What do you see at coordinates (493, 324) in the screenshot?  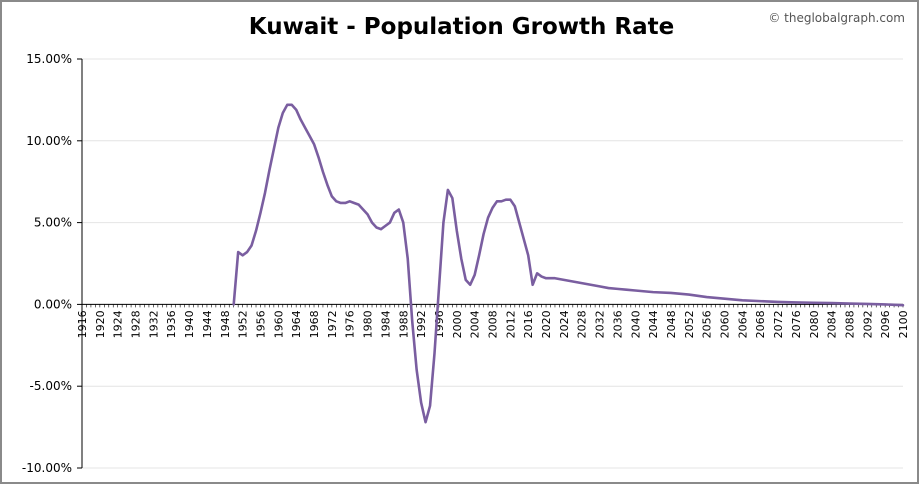 I see `x-tick-label: 2008` at bounding box center [493, 324].